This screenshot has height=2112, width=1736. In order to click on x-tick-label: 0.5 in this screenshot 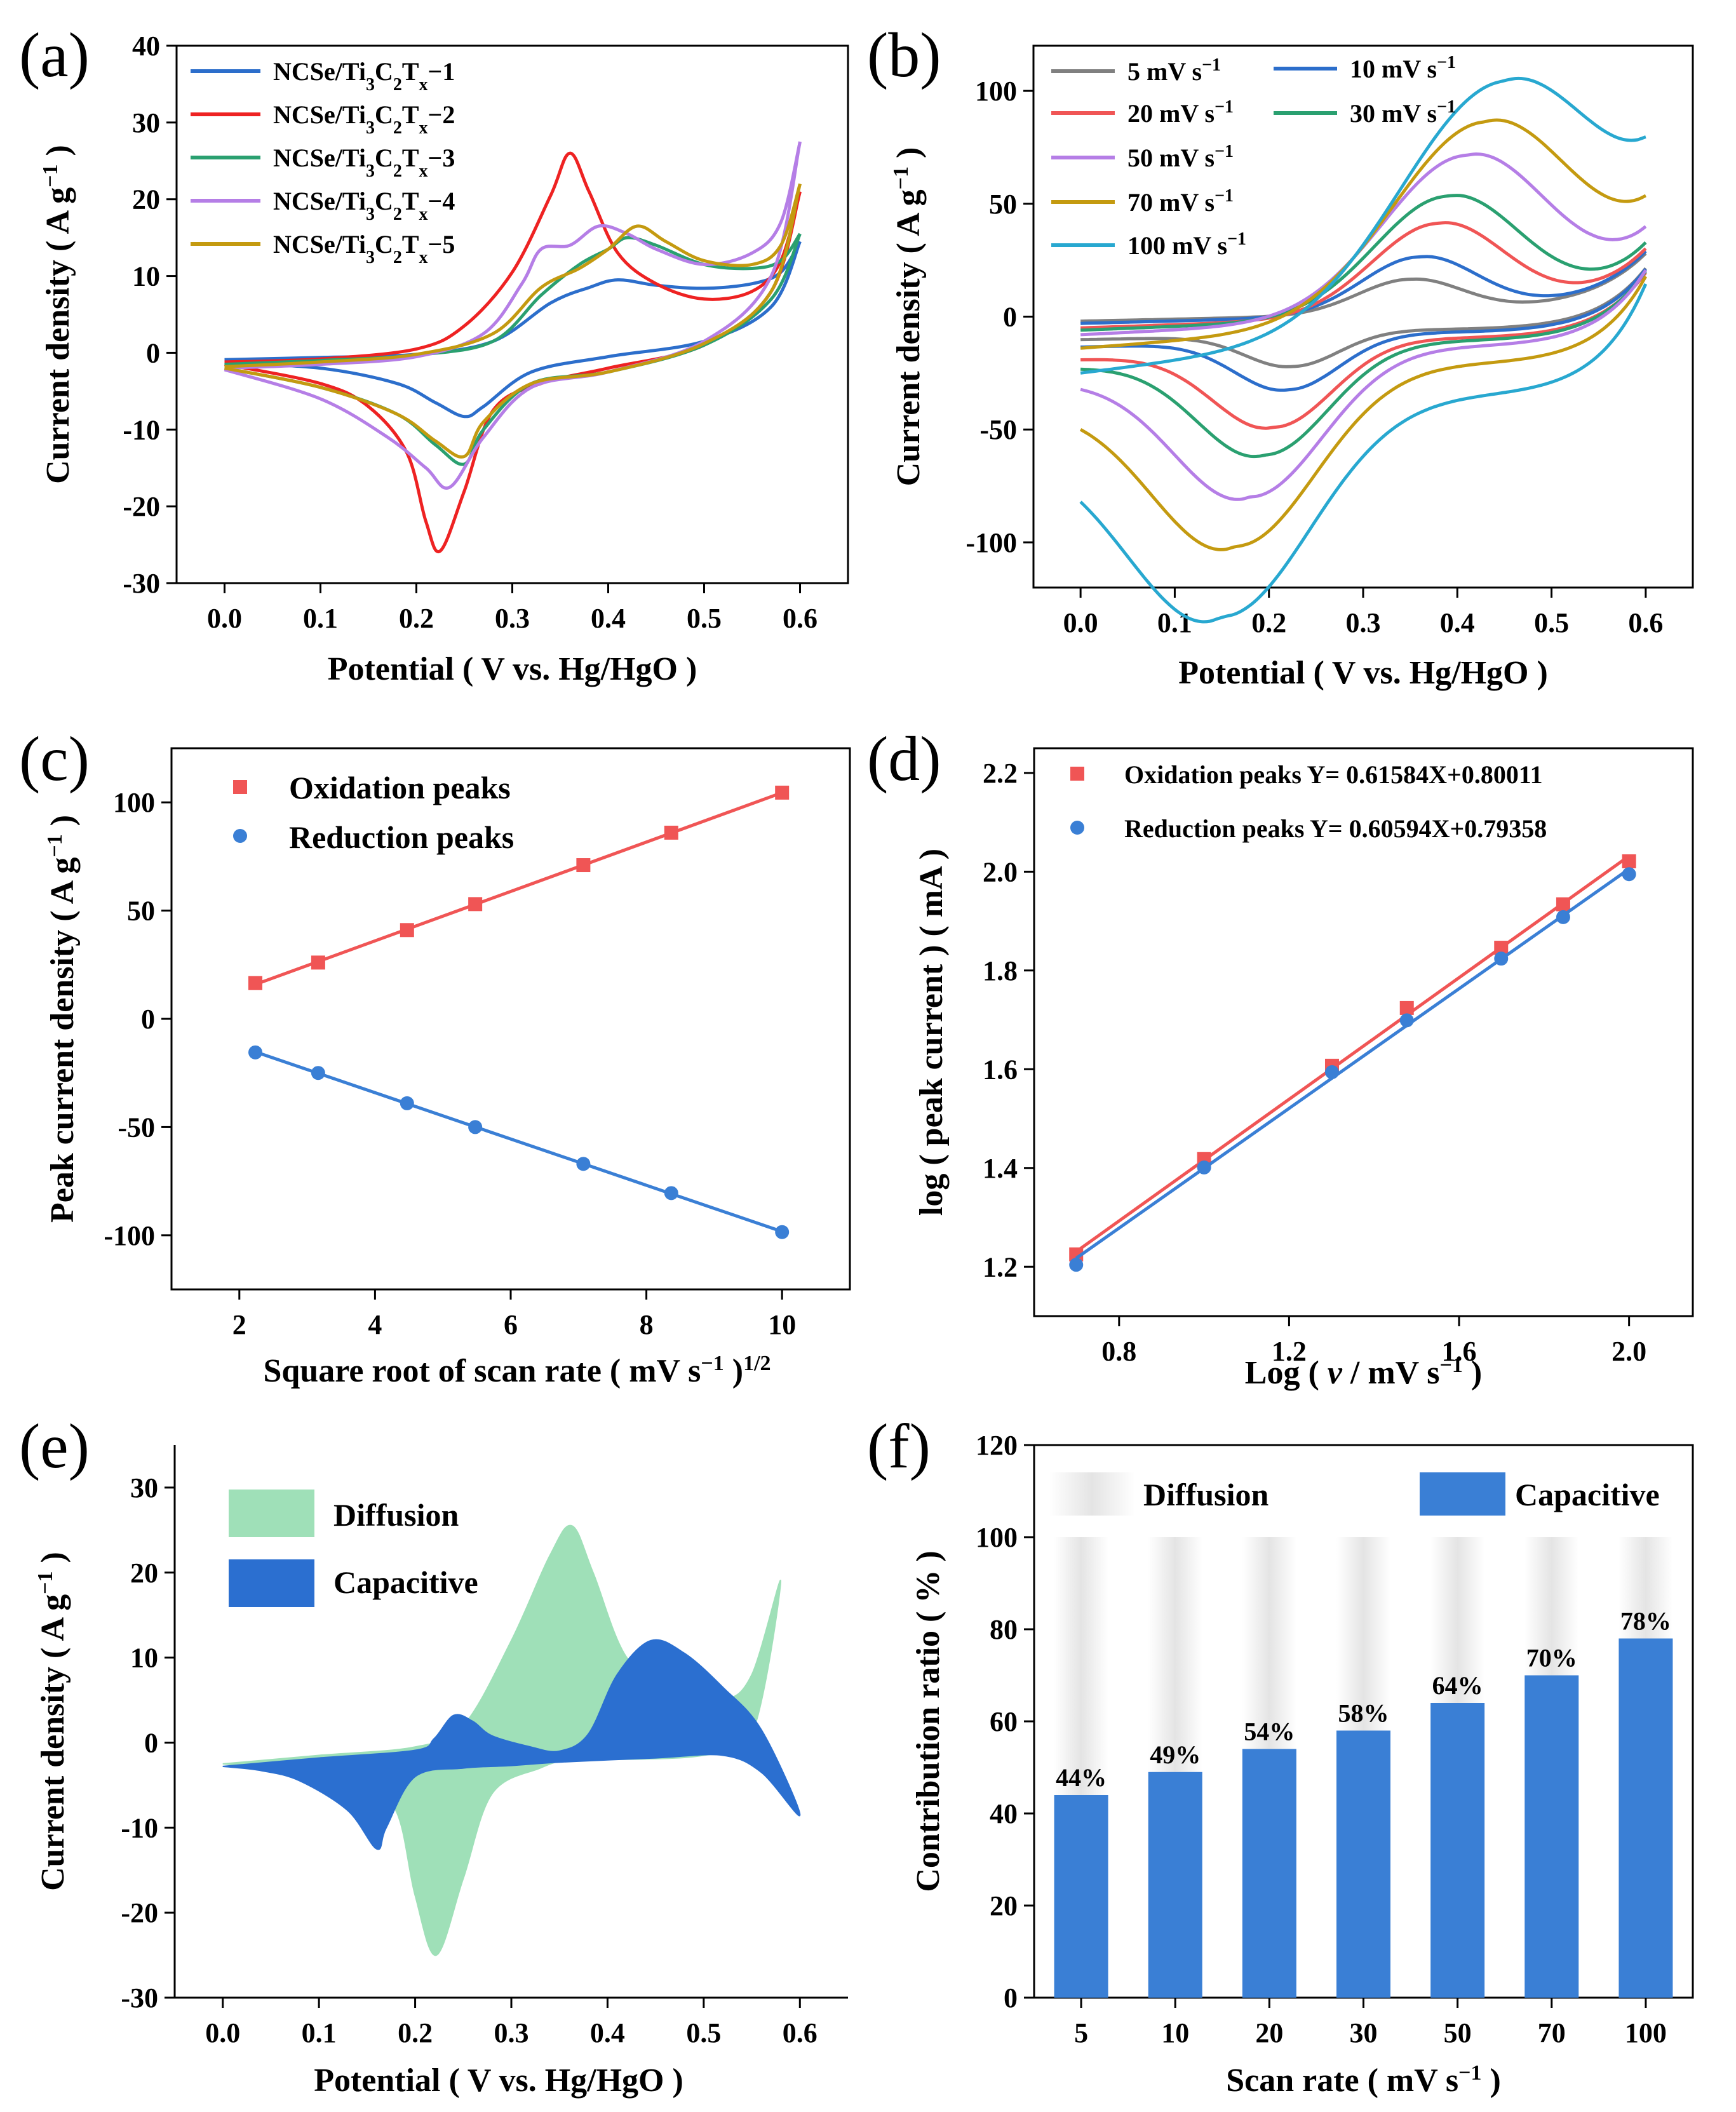, I will do `click(704, 618)`.